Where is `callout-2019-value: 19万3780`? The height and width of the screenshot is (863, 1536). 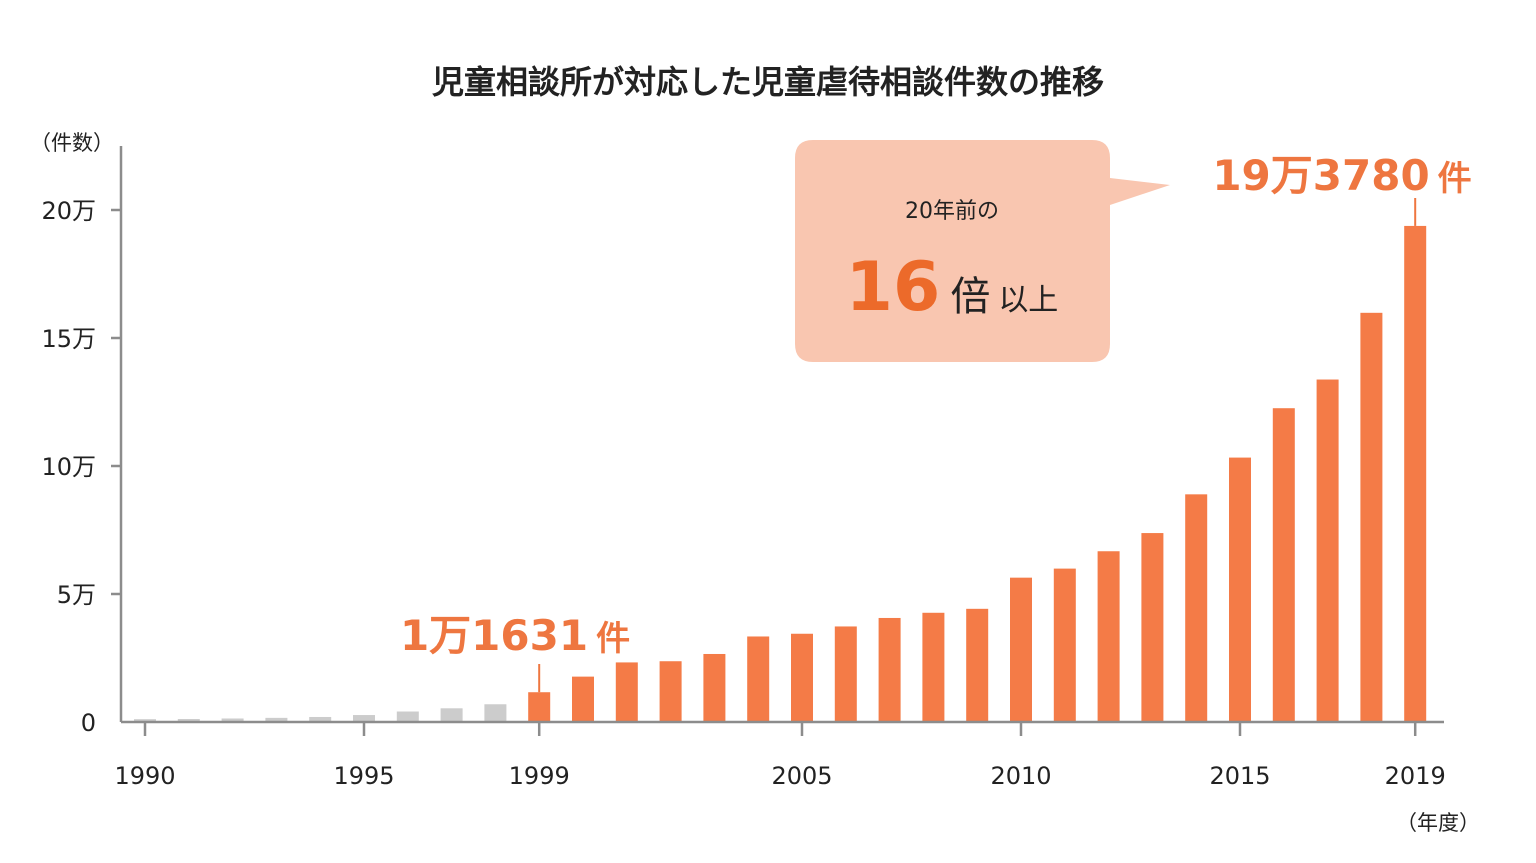 callout-2019-value: 19万3780 is located at coordinates (1320, 175).